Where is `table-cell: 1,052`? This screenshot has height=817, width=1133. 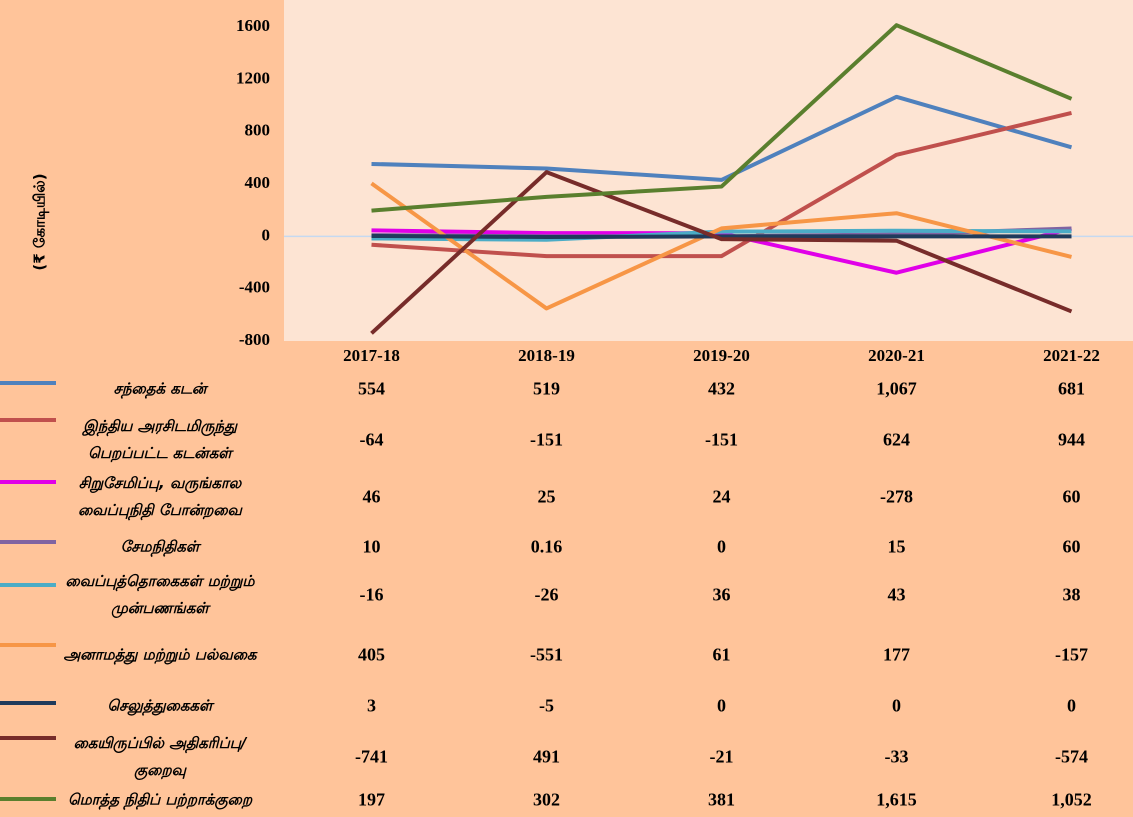
table-cell: 1,052 is located at coordinates (1071, 799).